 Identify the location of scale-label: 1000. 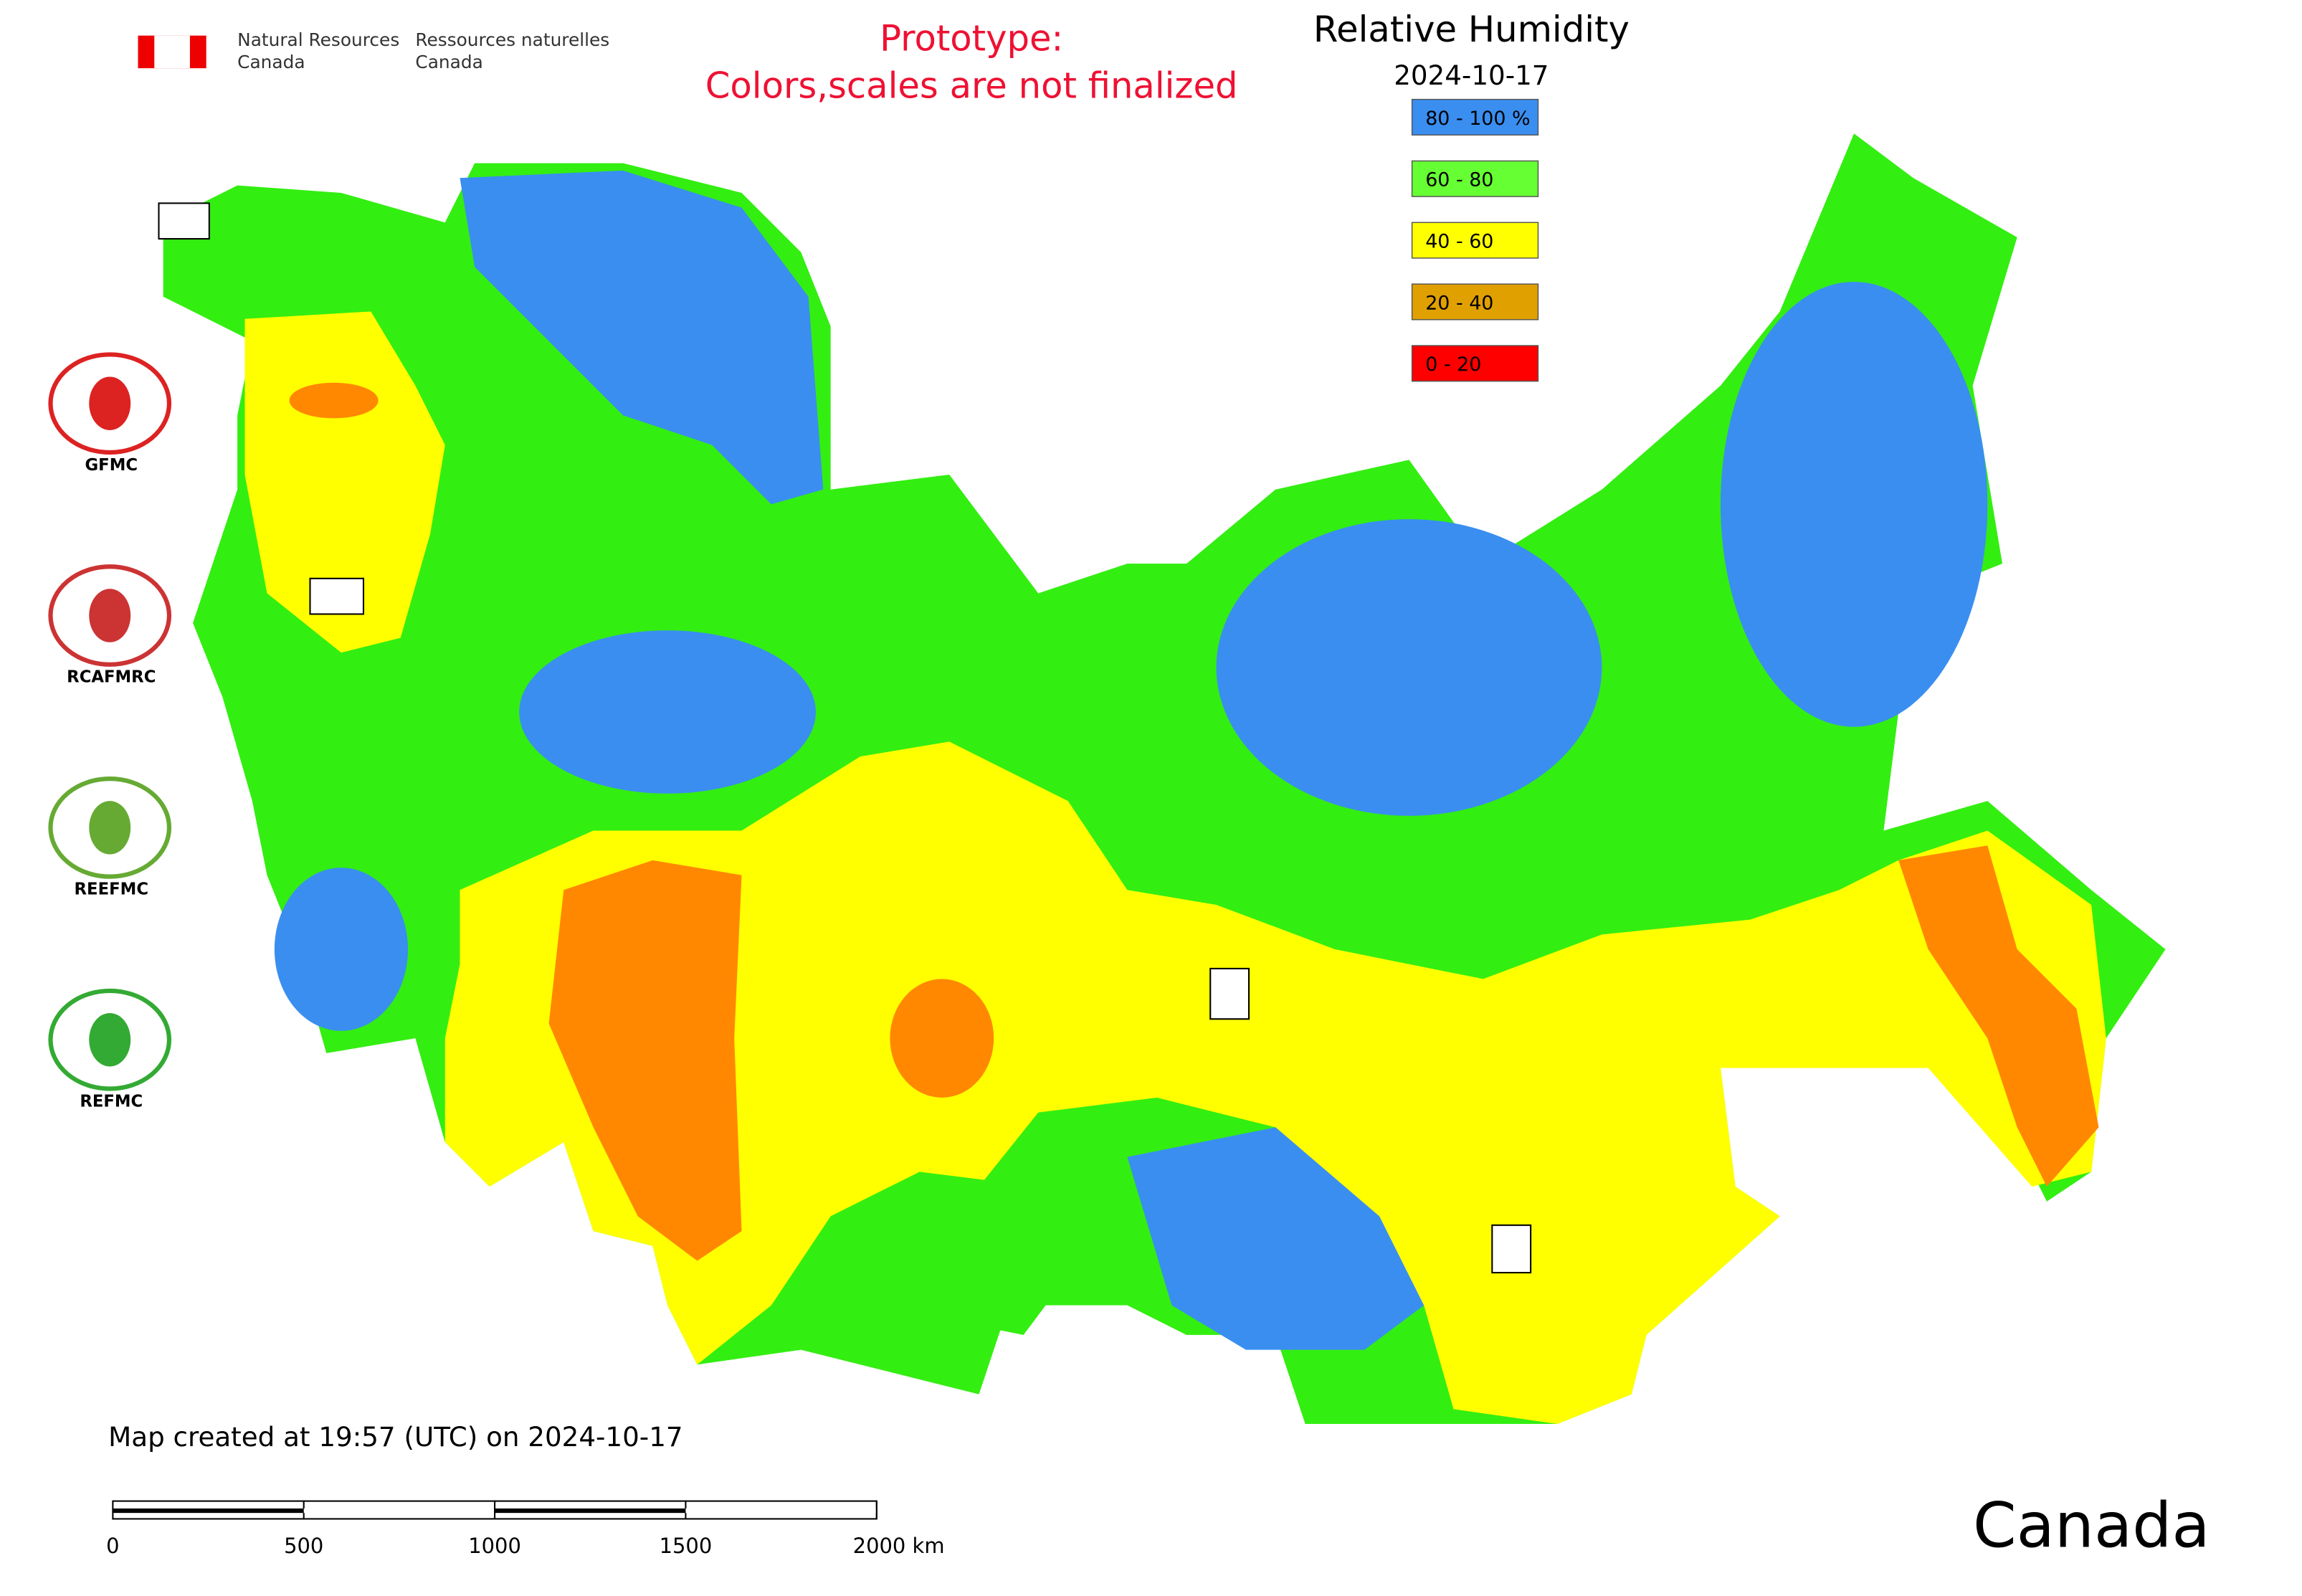
(494, 1546).